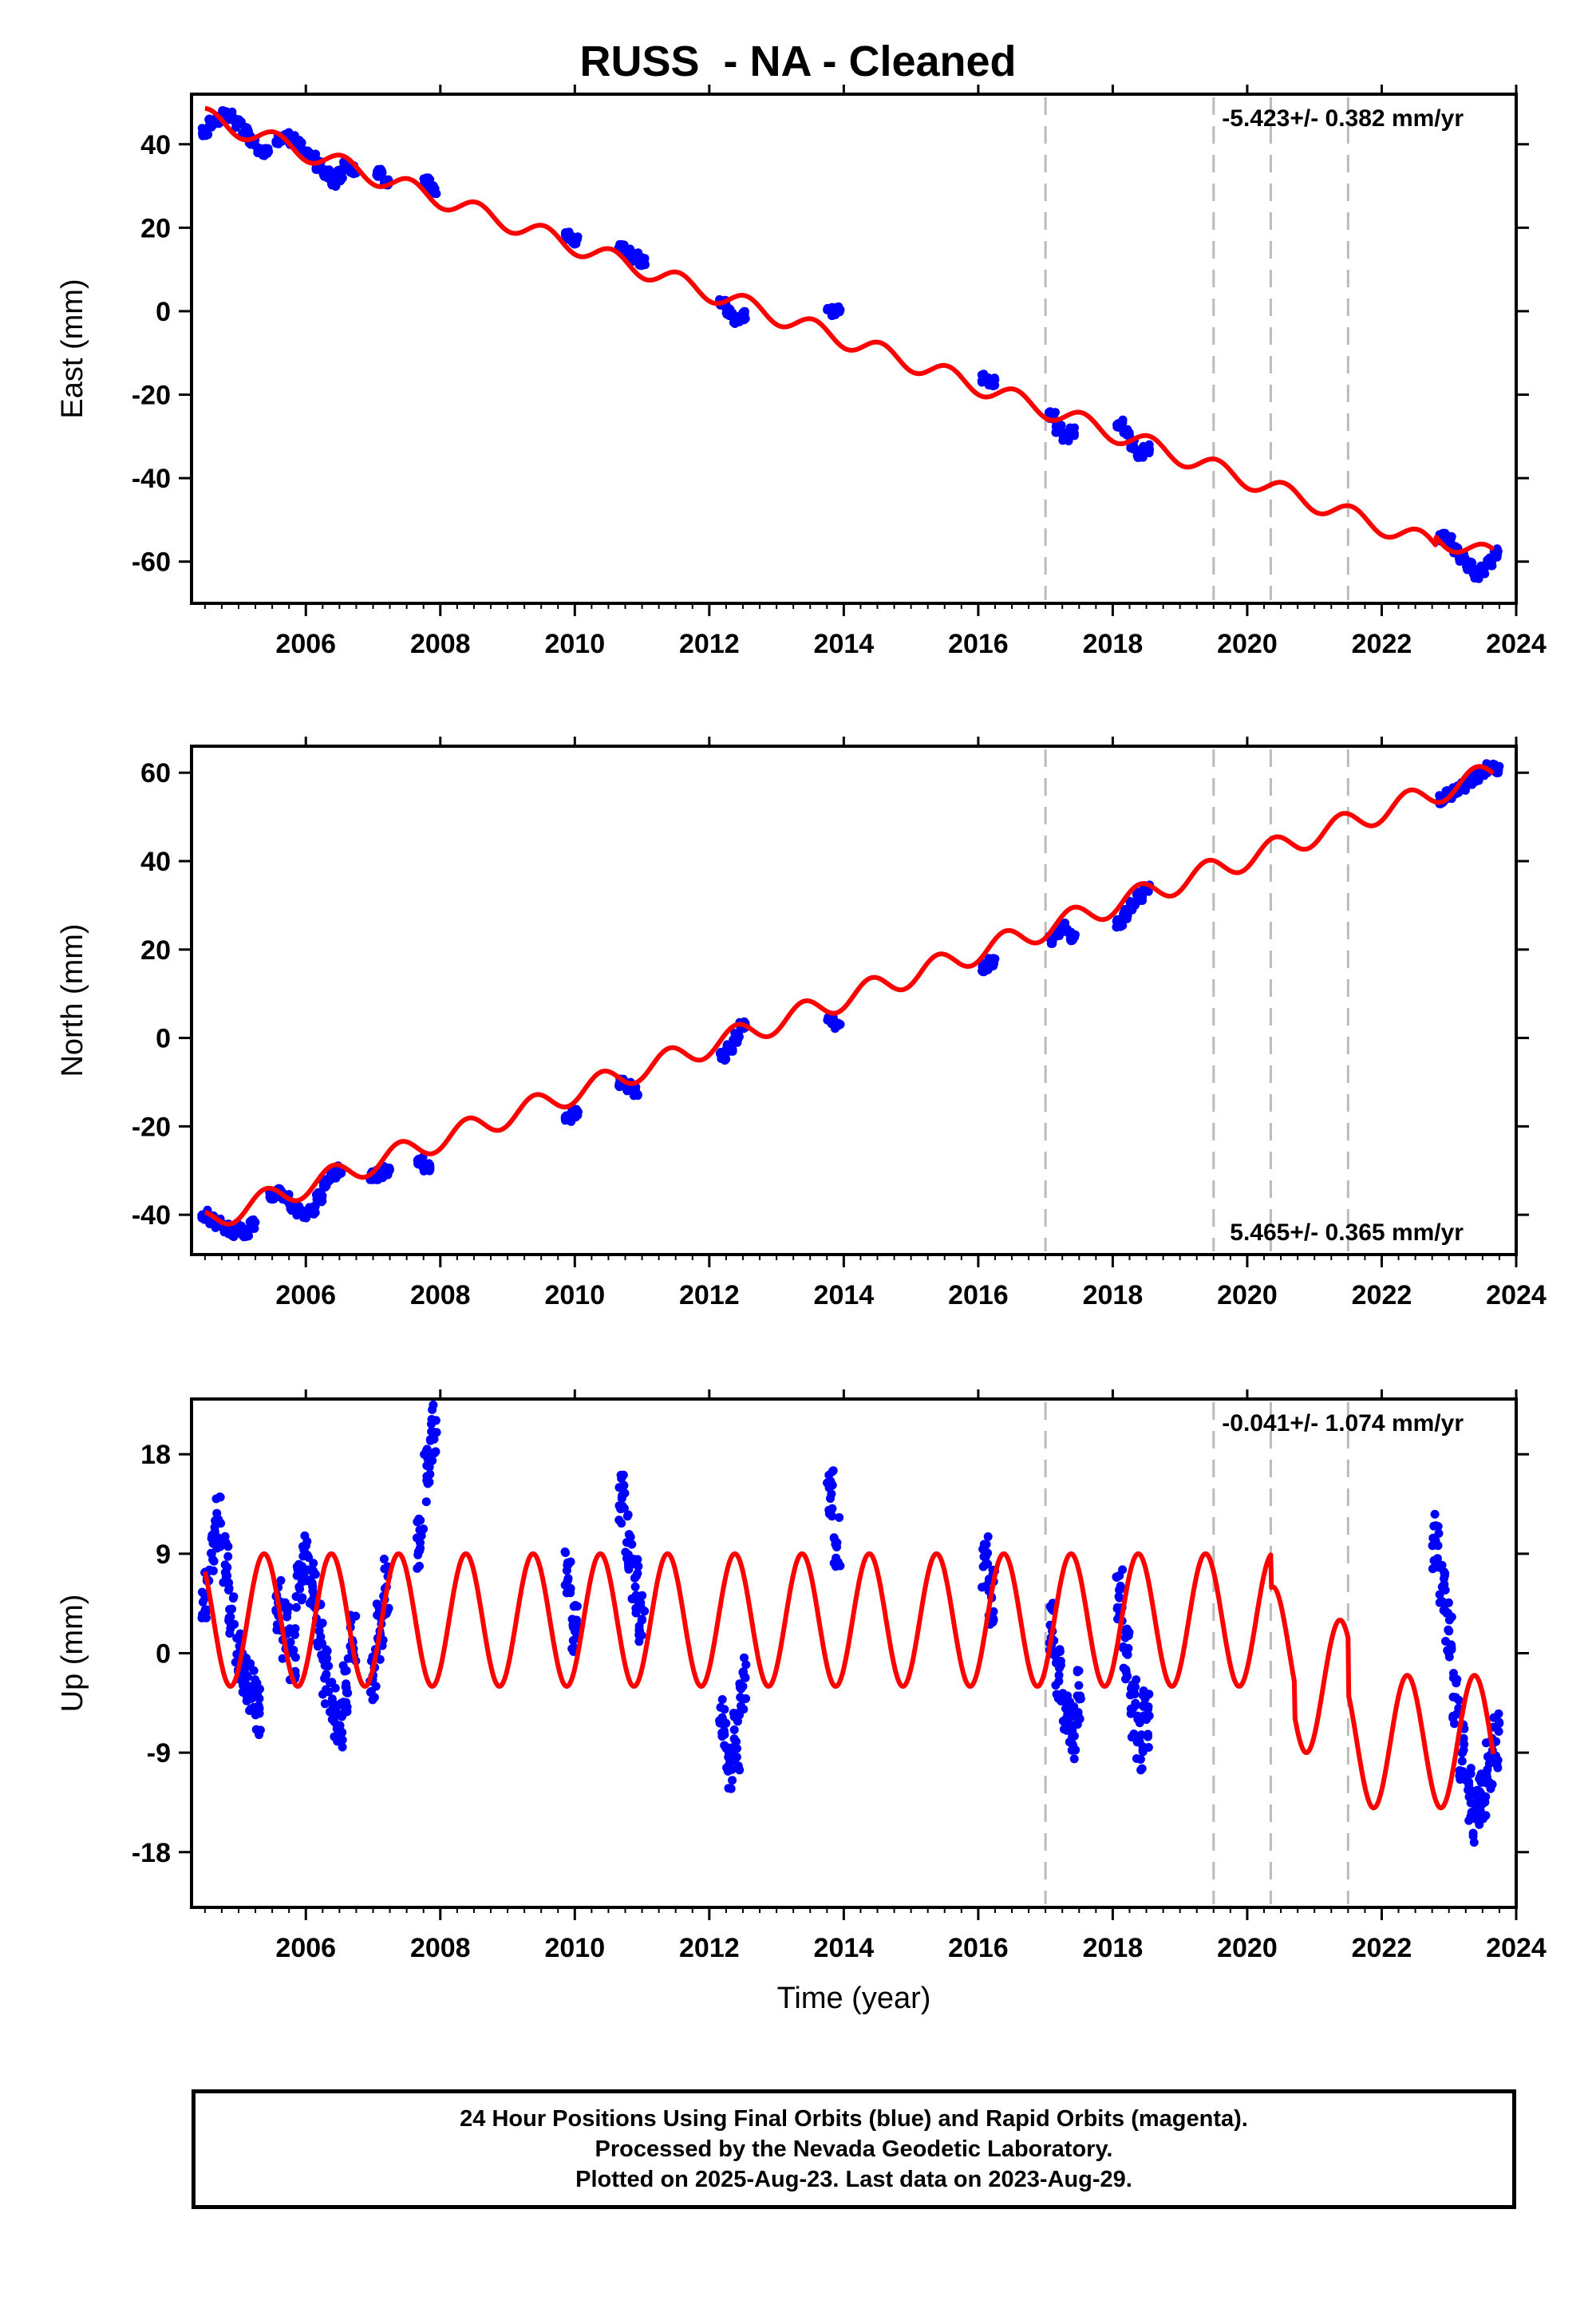  What do you see at coordinates (849, 1681) in the screenshot?
I see `fit-curve` at bounding box center [849, 1681].